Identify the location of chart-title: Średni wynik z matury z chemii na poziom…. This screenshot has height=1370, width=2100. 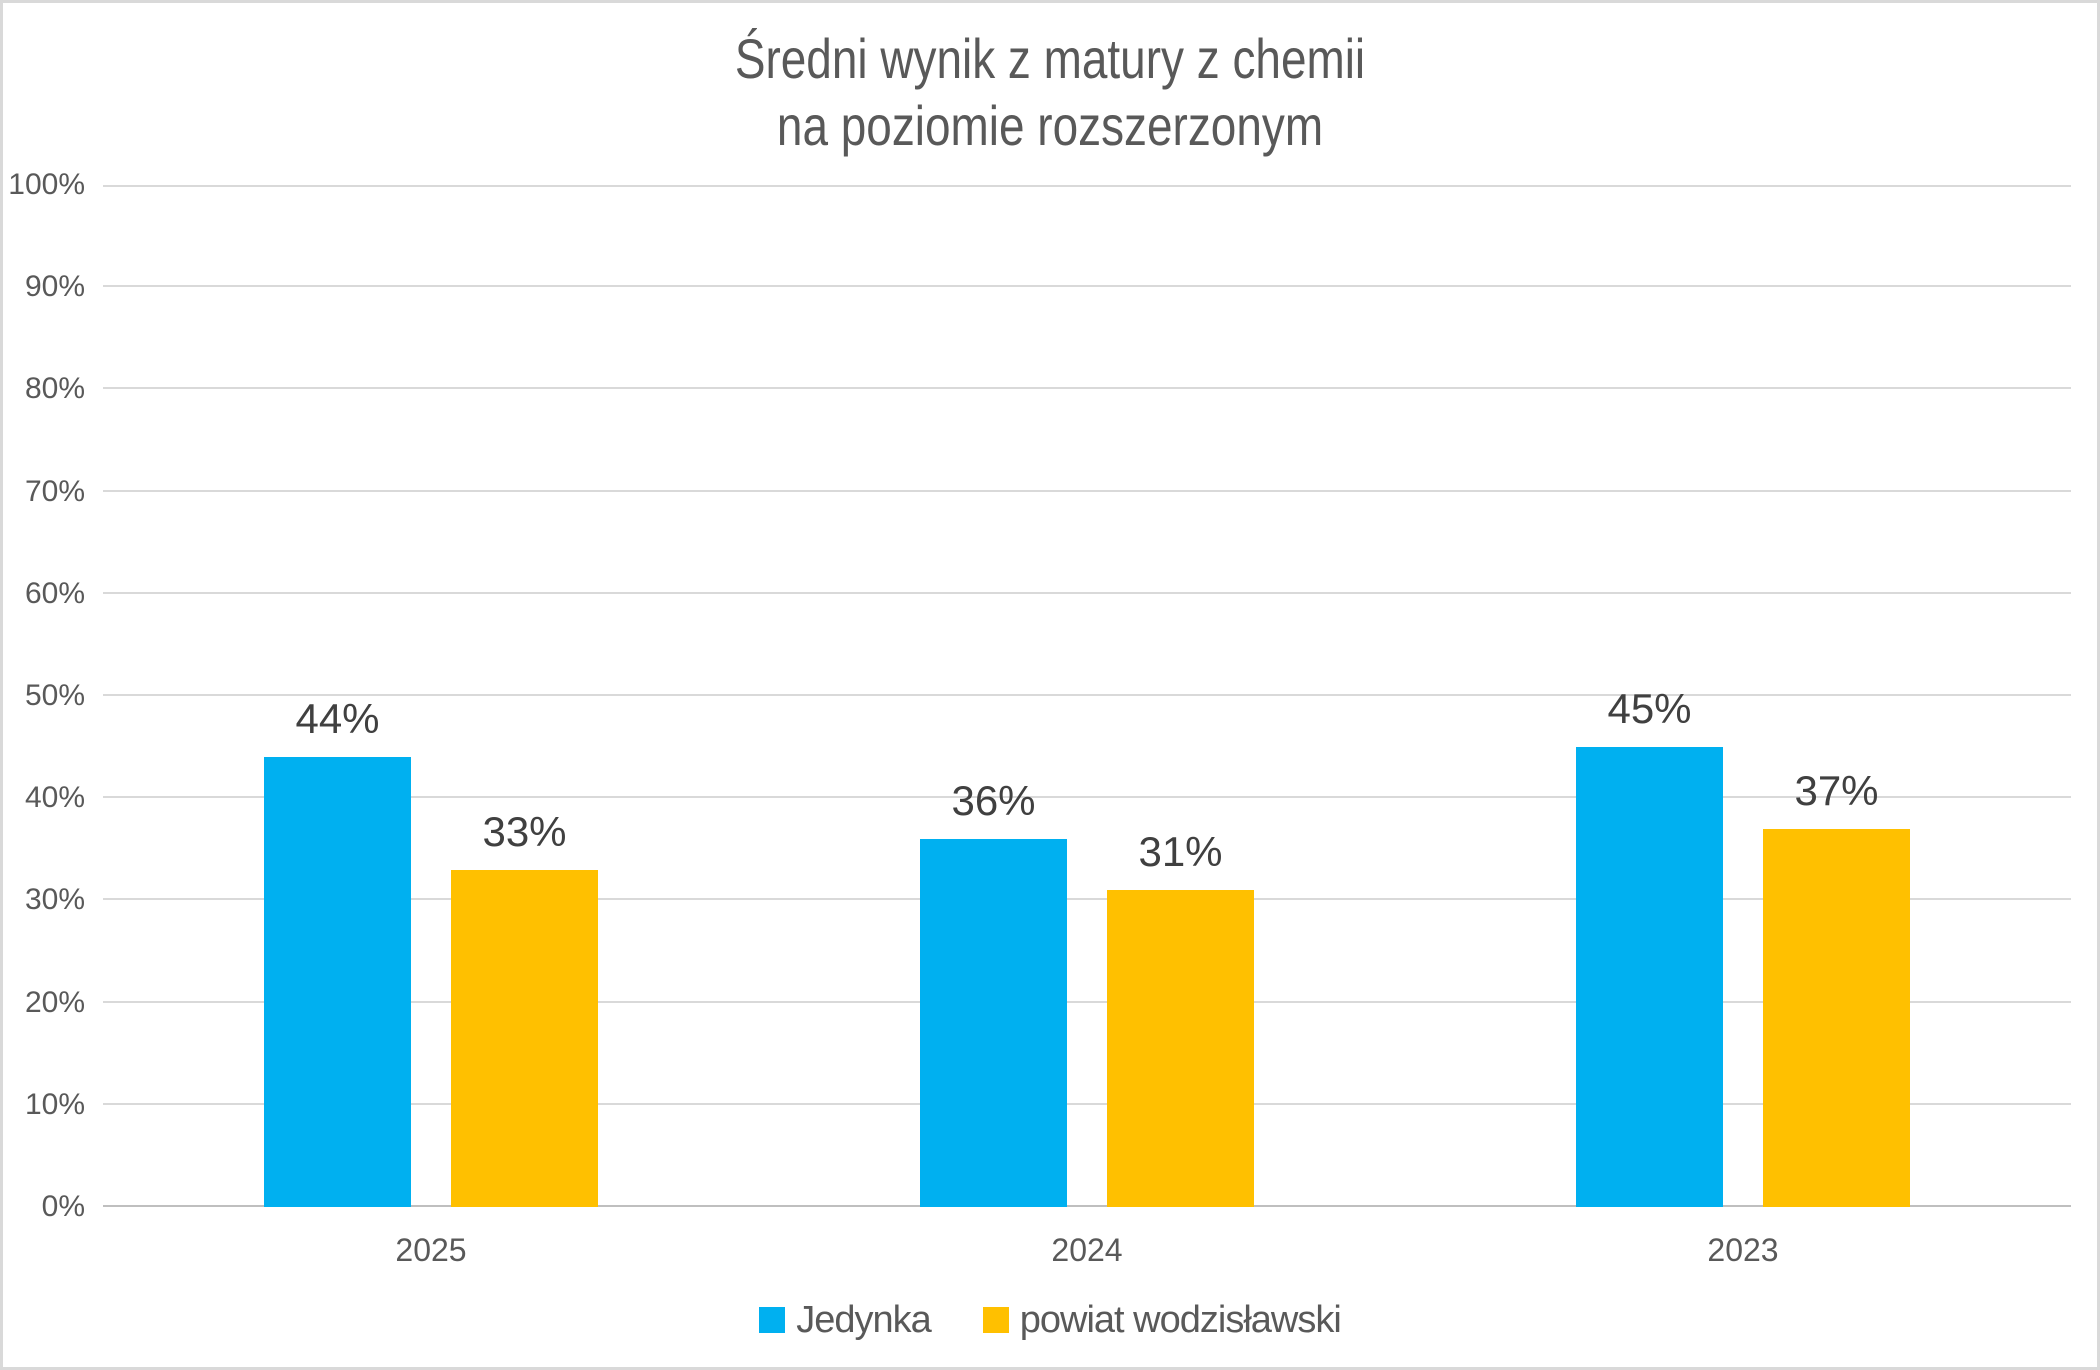
(1050, 92).